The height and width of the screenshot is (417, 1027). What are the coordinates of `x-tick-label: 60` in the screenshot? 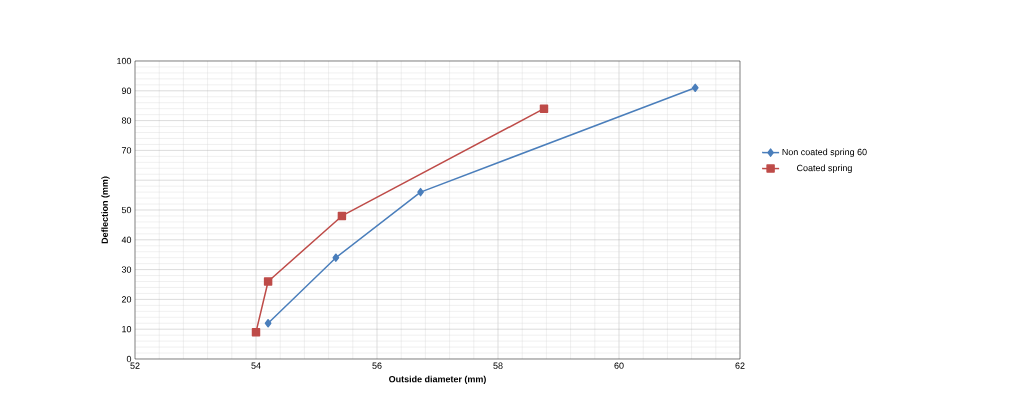 It's located at (619, 365).